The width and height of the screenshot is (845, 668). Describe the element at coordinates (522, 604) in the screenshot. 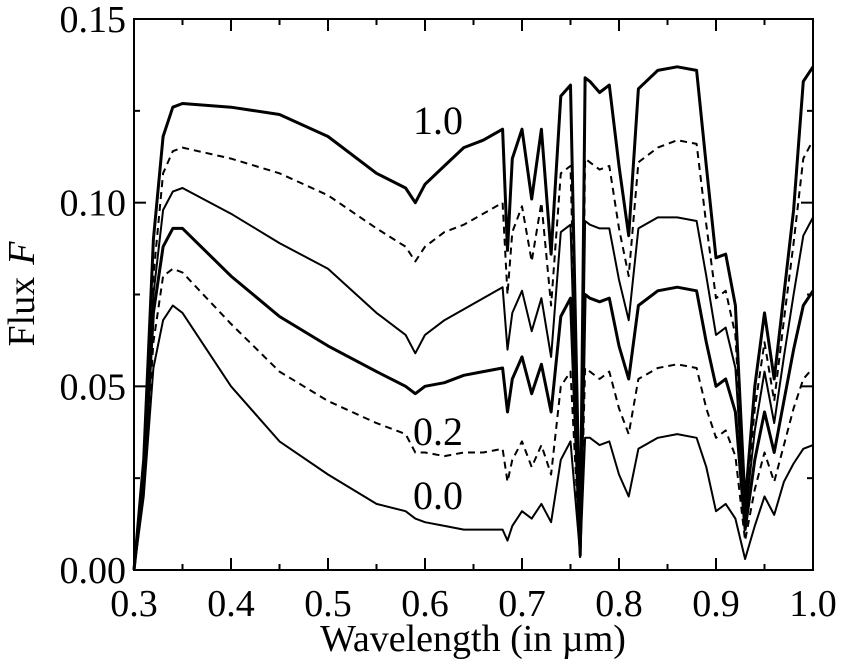

I see `x-tick-label: 0.7` at that location.